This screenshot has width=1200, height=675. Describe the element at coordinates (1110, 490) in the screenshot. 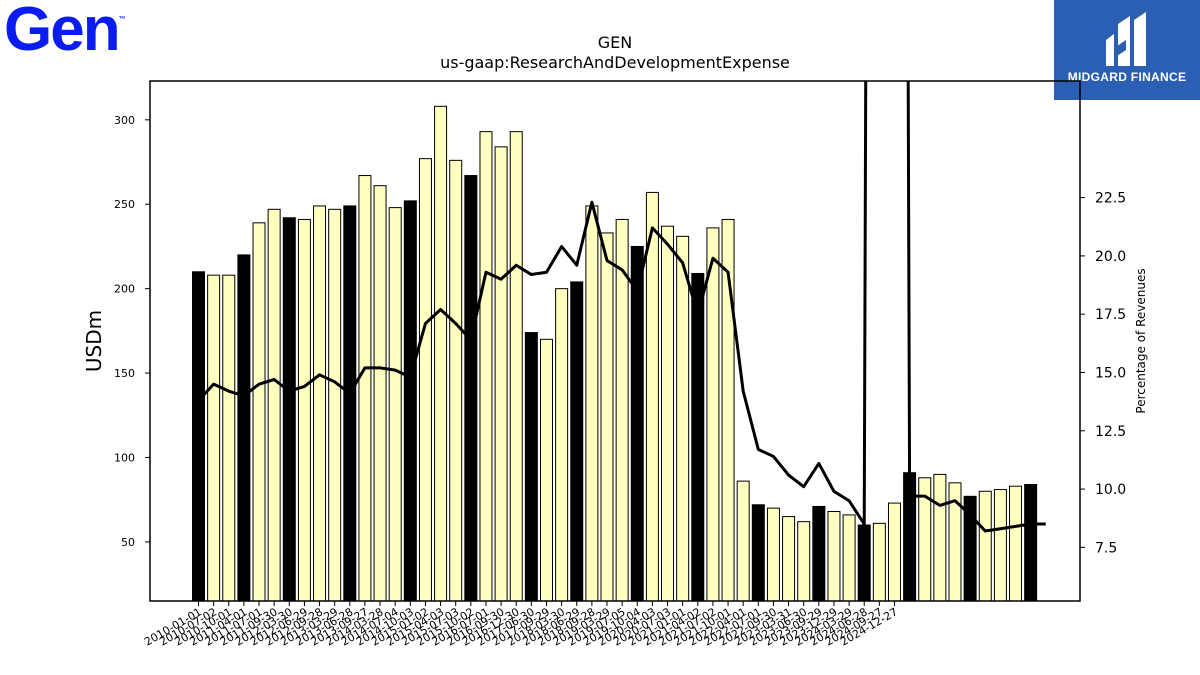

I see `y2-tick-label: 10.0` at that location.